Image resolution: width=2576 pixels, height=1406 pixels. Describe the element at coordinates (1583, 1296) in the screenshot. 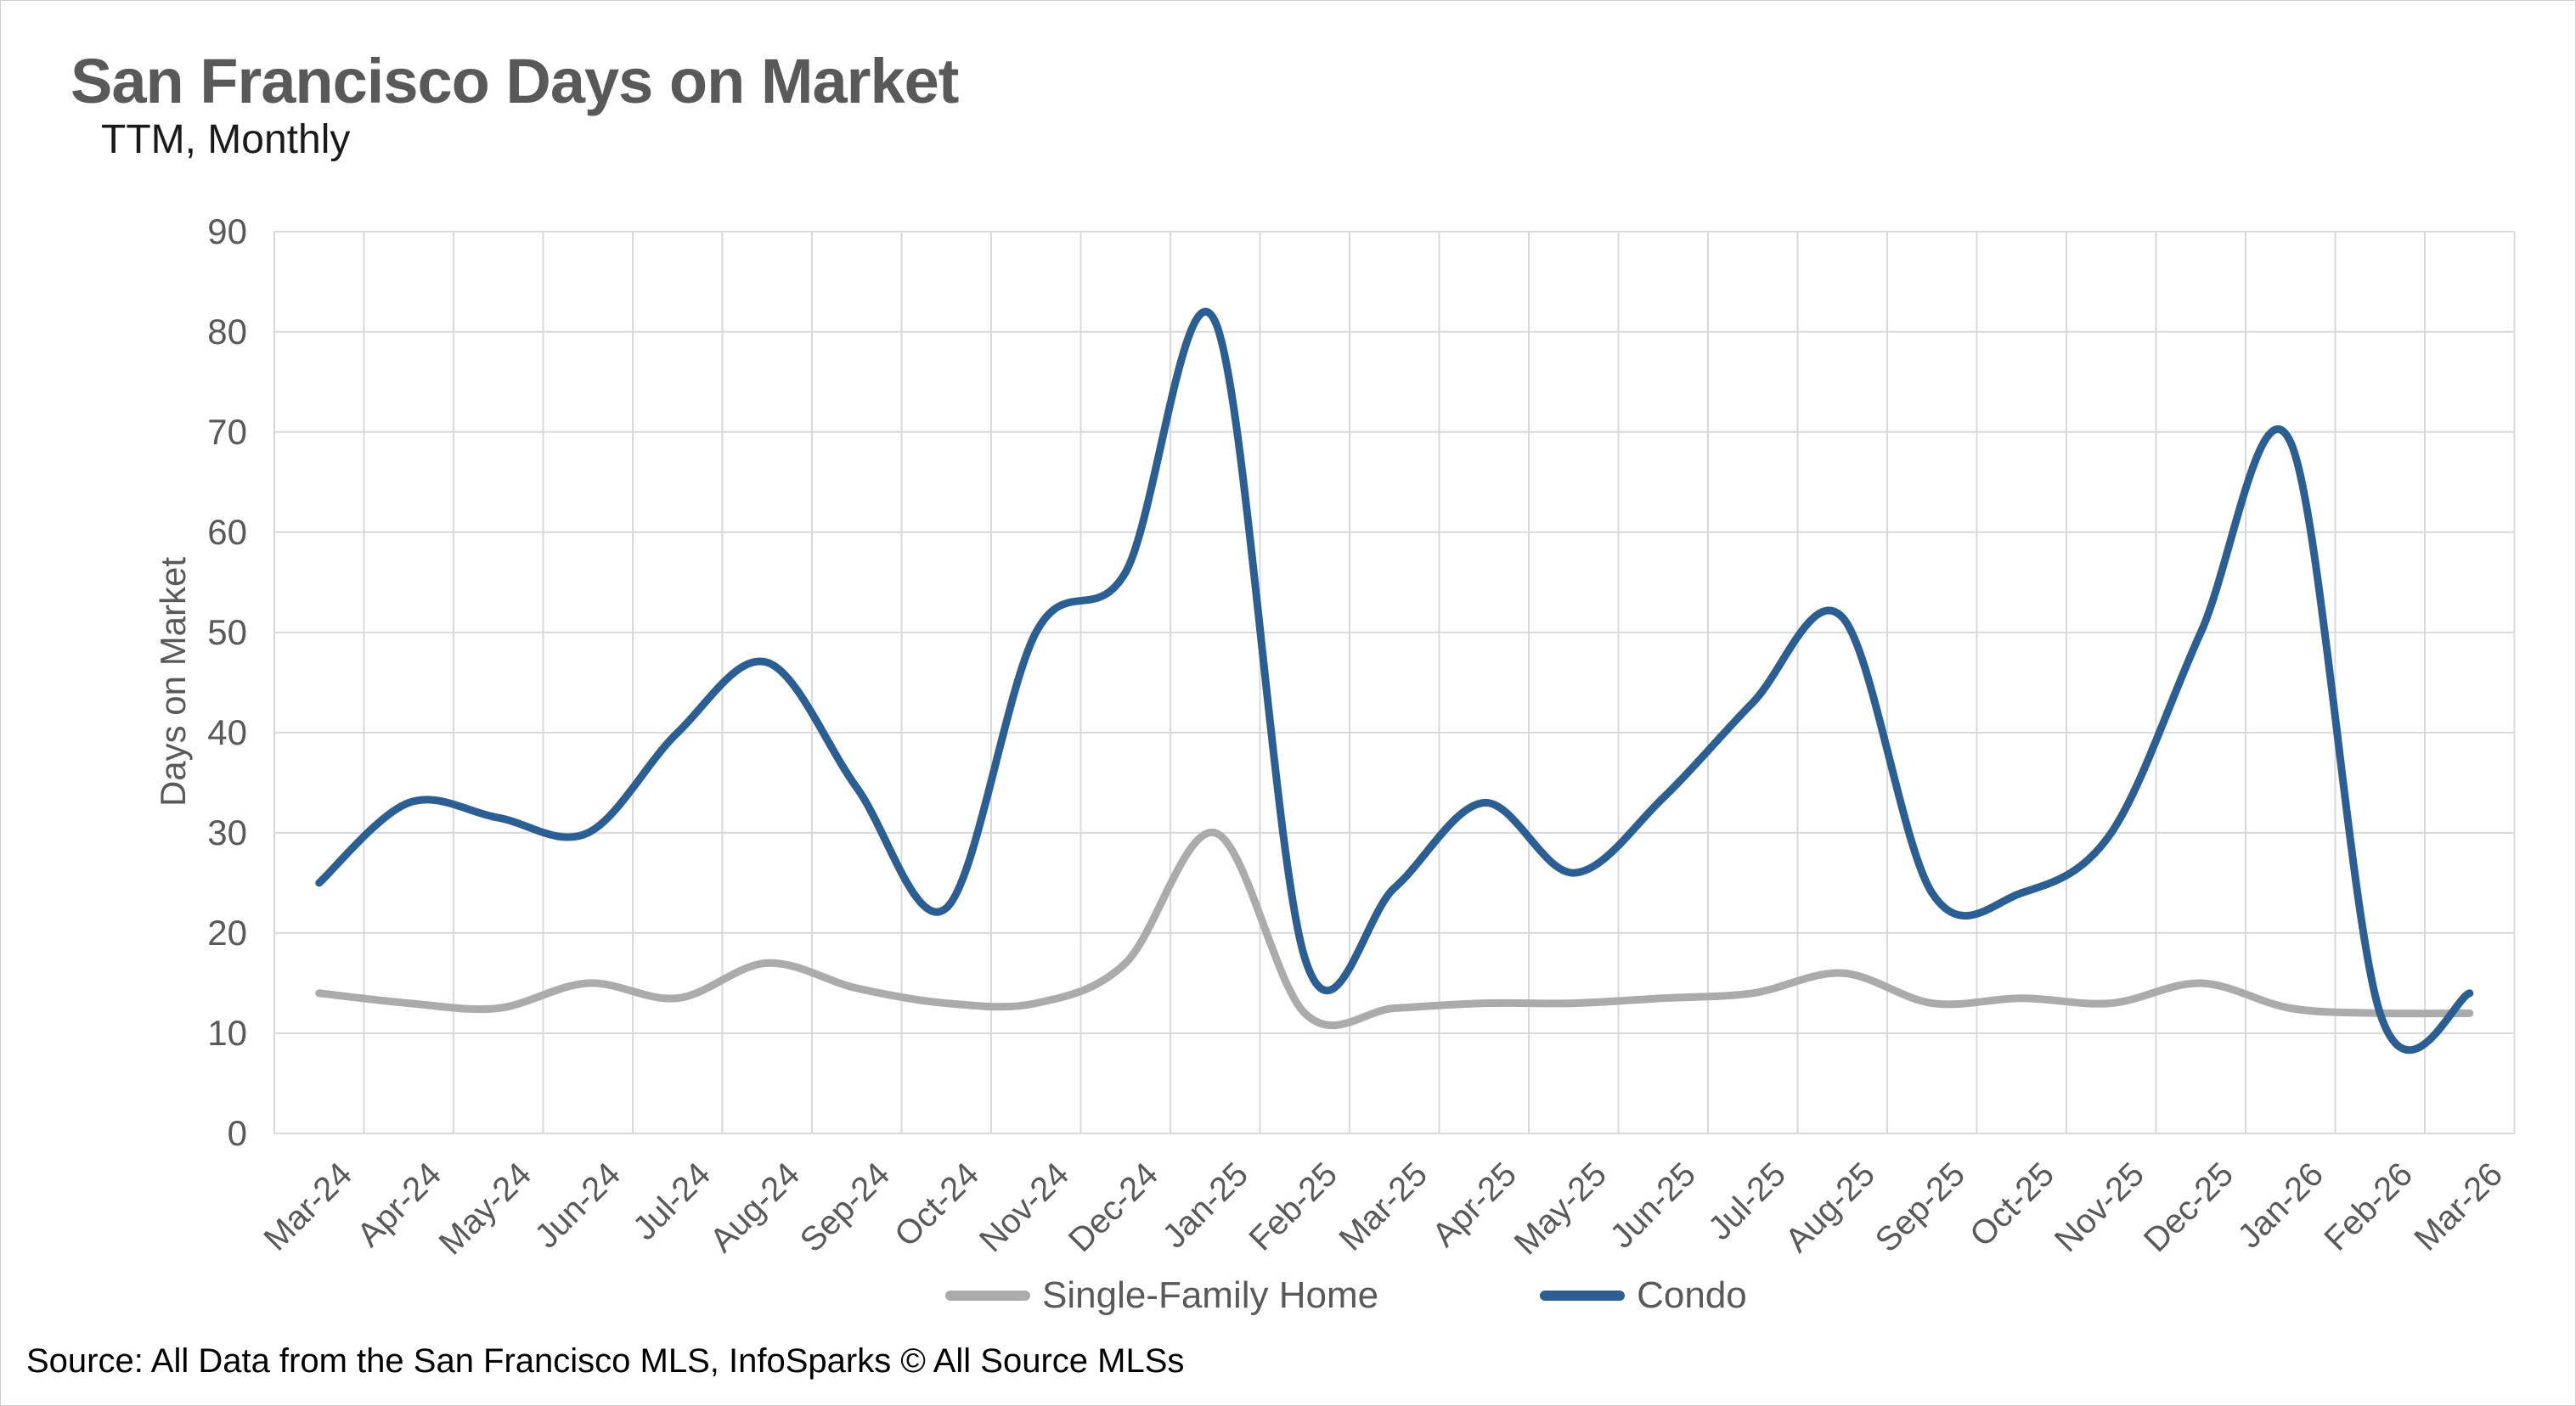

I see `condo-line-swatch` at that location.